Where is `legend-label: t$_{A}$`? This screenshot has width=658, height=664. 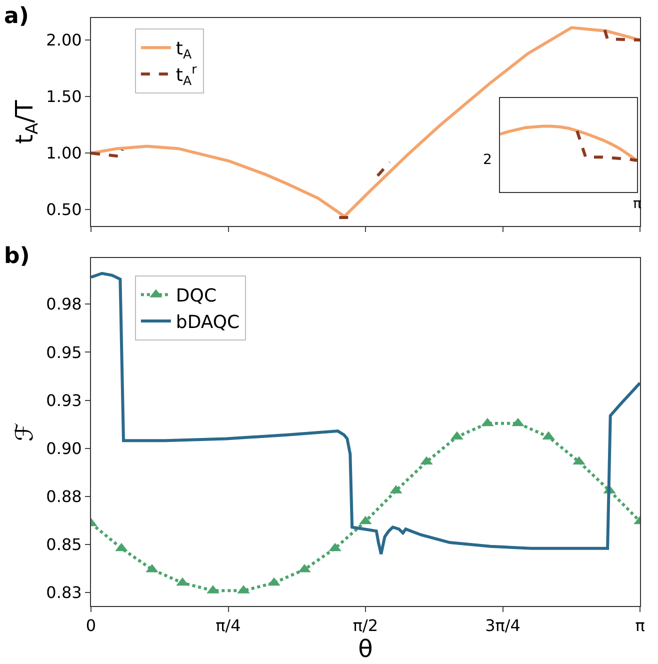
legend-label: t$_{A}$ is located at coordinates (184, 50).